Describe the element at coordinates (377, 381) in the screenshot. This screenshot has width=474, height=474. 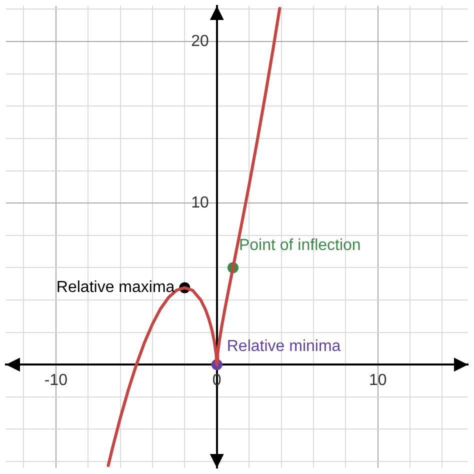
I see `x-tick-label: 10` at that location.